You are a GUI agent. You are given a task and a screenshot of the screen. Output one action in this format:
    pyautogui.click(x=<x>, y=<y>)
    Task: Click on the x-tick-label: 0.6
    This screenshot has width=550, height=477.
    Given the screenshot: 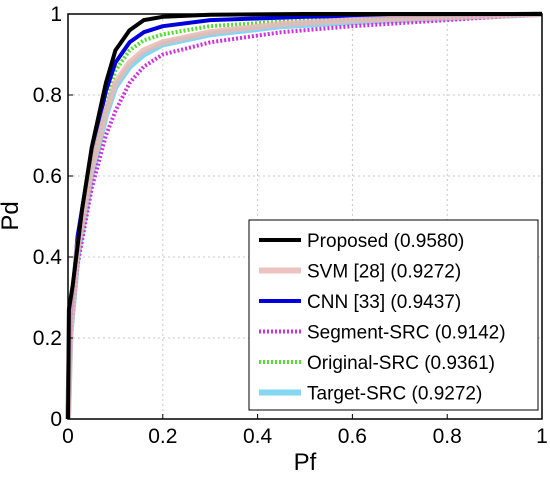 What is the action you would take?
    pyautogui.click(x=352, y=436)
    